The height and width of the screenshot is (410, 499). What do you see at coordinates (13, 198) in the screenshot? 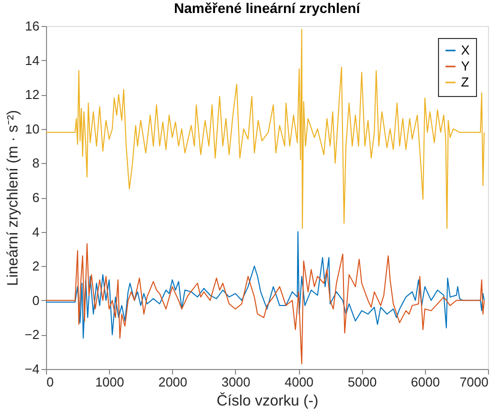
I see `y-axis-title: Lineární zrychlení (m · s⁻²)` at bounding box center [13, 198].